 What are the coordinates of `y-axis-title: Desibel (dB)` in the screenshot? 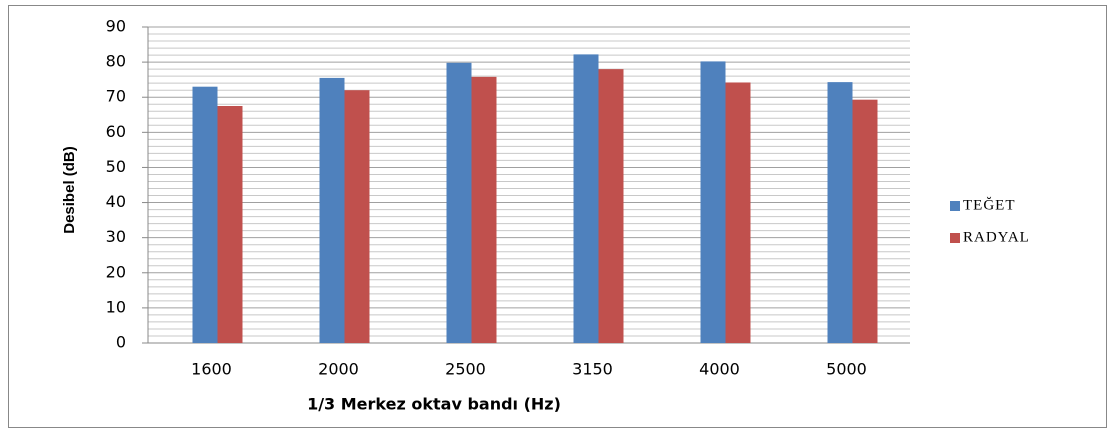 It's located at (69, 190).